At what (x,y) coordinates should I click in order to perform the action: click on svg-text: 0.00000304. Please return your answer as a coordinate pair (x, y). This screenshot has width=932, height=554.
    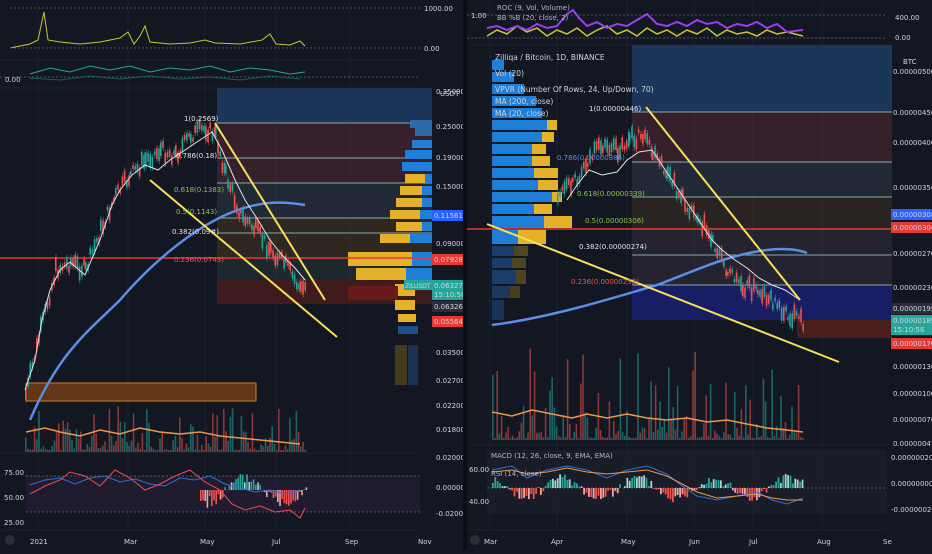
    Looking at the image, I should click on (912, 228).